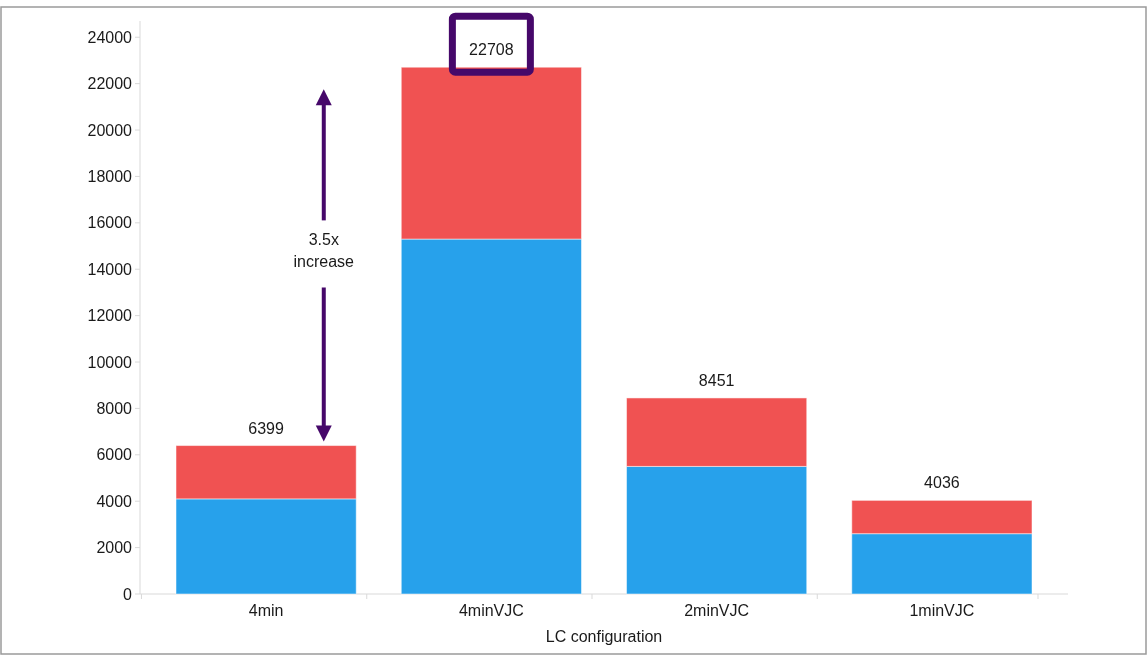  I want to click on y-tick-label: 22000, so click(110, 84).